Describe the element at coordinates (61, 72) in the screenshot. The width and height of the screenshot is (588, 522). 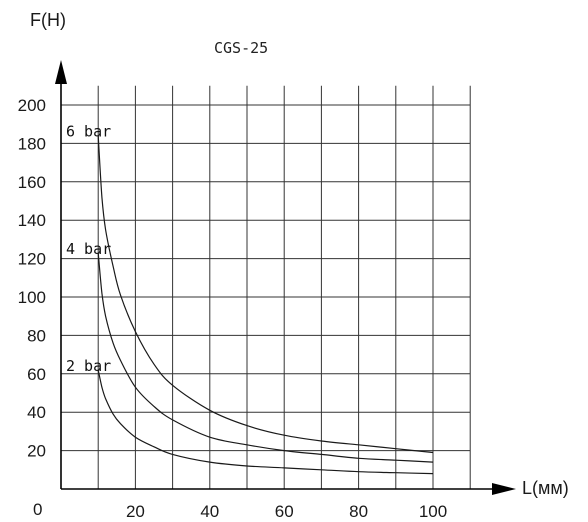
I see `y-axis-arrow` at that location.